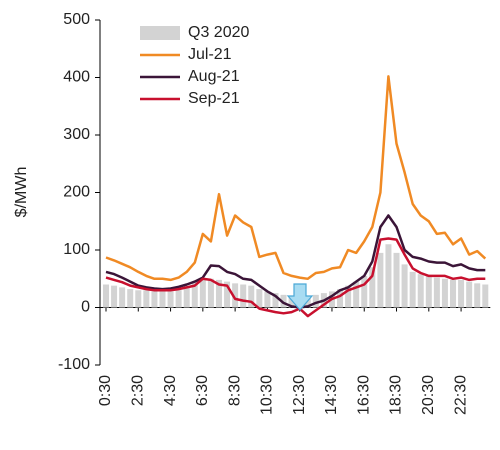 This screenshot has width=500, height=450. Describe the element at coordinates (331, 395) in the screenshot. I see `x-tick-label: 14:30` at that location.